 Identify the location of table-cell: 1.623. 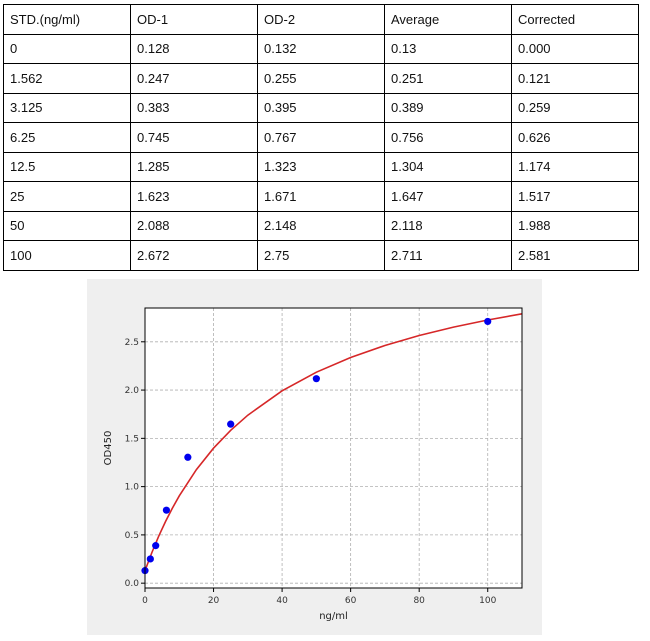
(194, 196).